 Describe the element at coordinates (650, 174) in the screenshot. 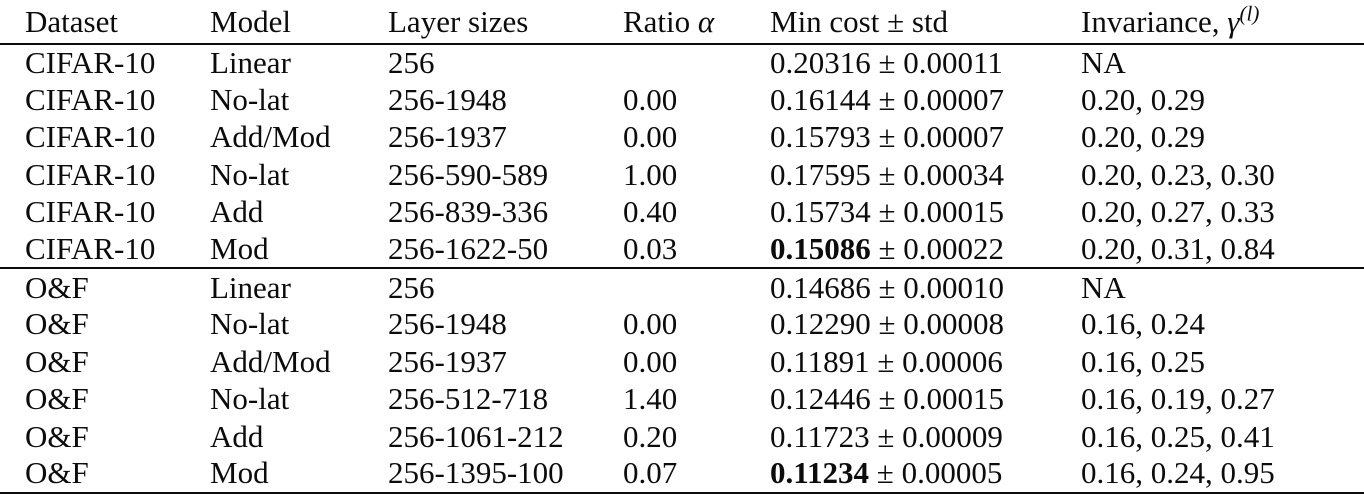

I see `ratio-cell: 1.00` at that location.